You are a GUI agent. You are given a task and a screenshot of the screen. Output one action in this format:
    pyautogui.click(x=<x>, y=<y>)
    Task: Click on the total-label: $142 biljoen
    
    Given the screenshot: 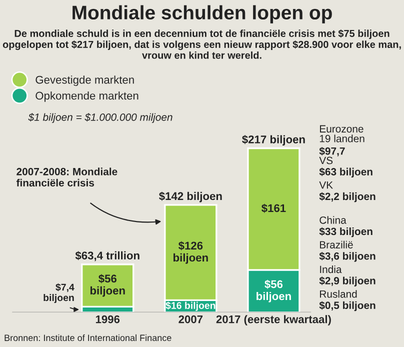 What is the action you would take?
    pyautogui.click(x=190, y=197)
    